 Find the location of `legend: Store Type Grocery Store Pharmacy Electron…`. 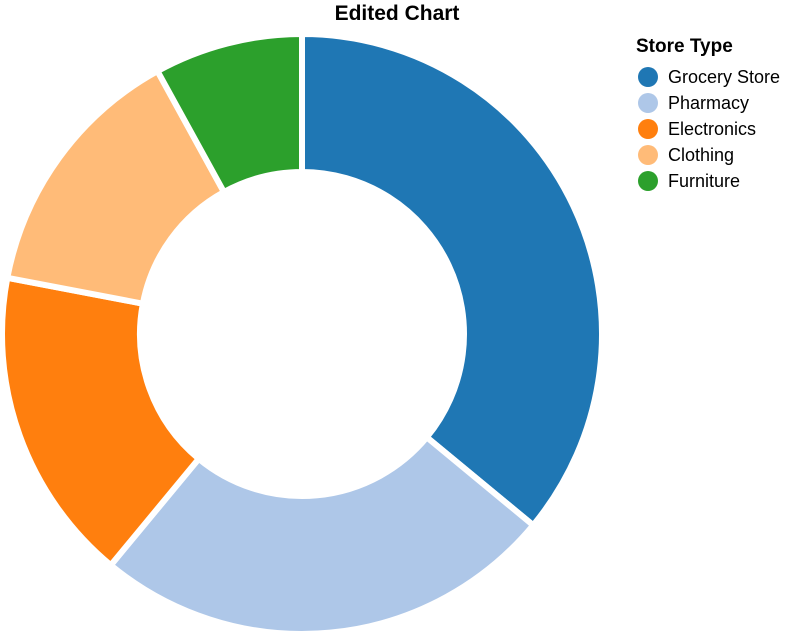

legend: Store Type Grocery Store Pharmacy Electron… is located at coordinates (708, 113).